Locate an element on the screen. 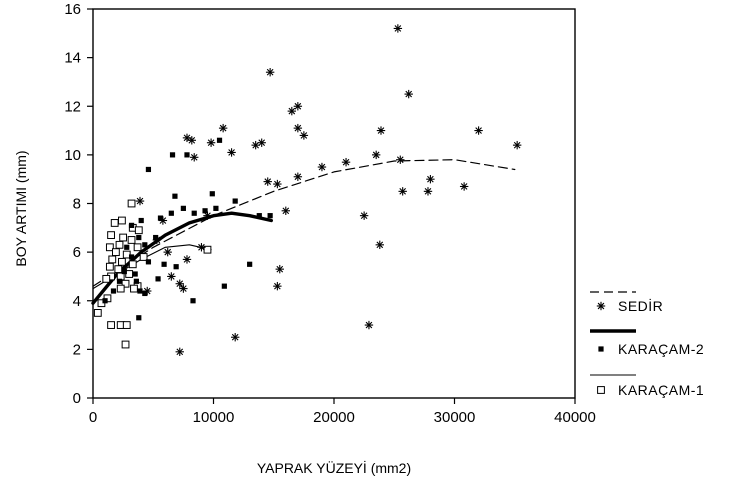 The width and height of the screenshot is (742, 488). x-tick-label: 40000 is located at coordinates (575, 417).